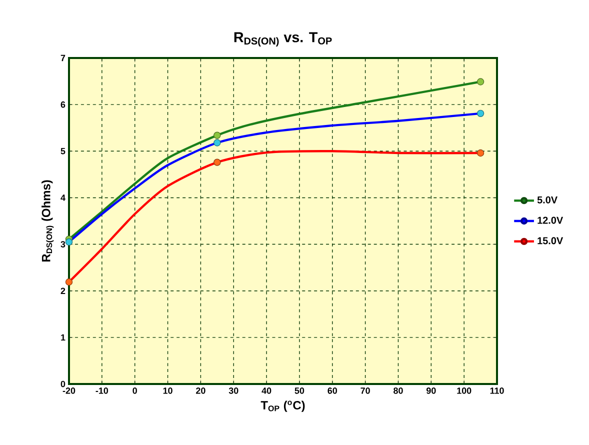 The width and height of the screenshot is (589, 445). I want to click on y-tick-label: 6, so click(63, 104).